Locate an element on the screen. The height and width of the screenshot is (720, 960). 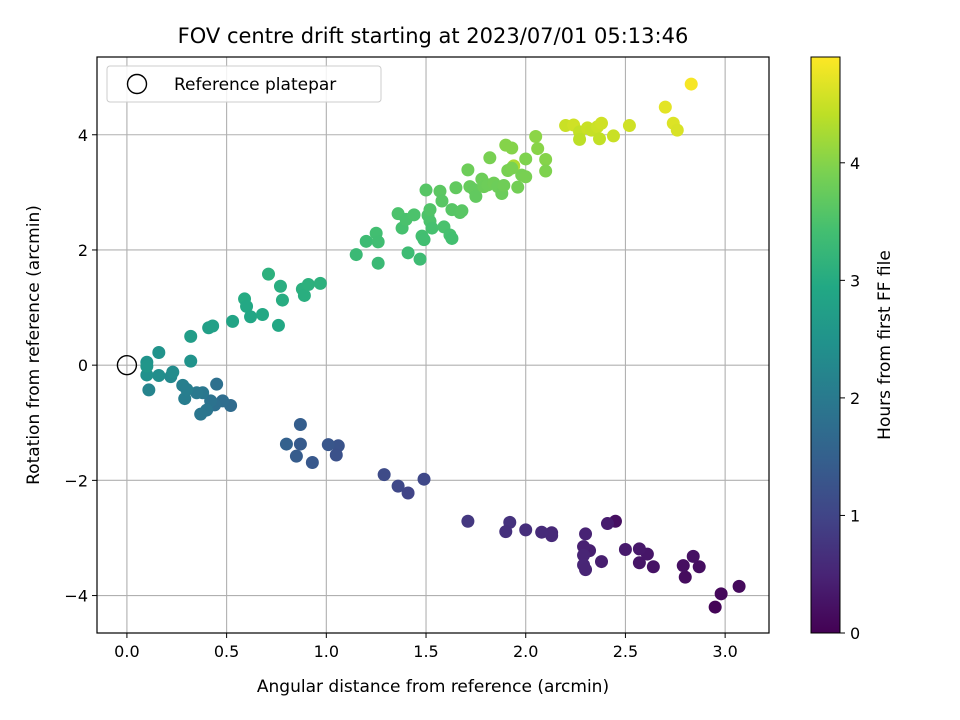
x-tick-label: 1.0 is located at coordinates (326, 651).